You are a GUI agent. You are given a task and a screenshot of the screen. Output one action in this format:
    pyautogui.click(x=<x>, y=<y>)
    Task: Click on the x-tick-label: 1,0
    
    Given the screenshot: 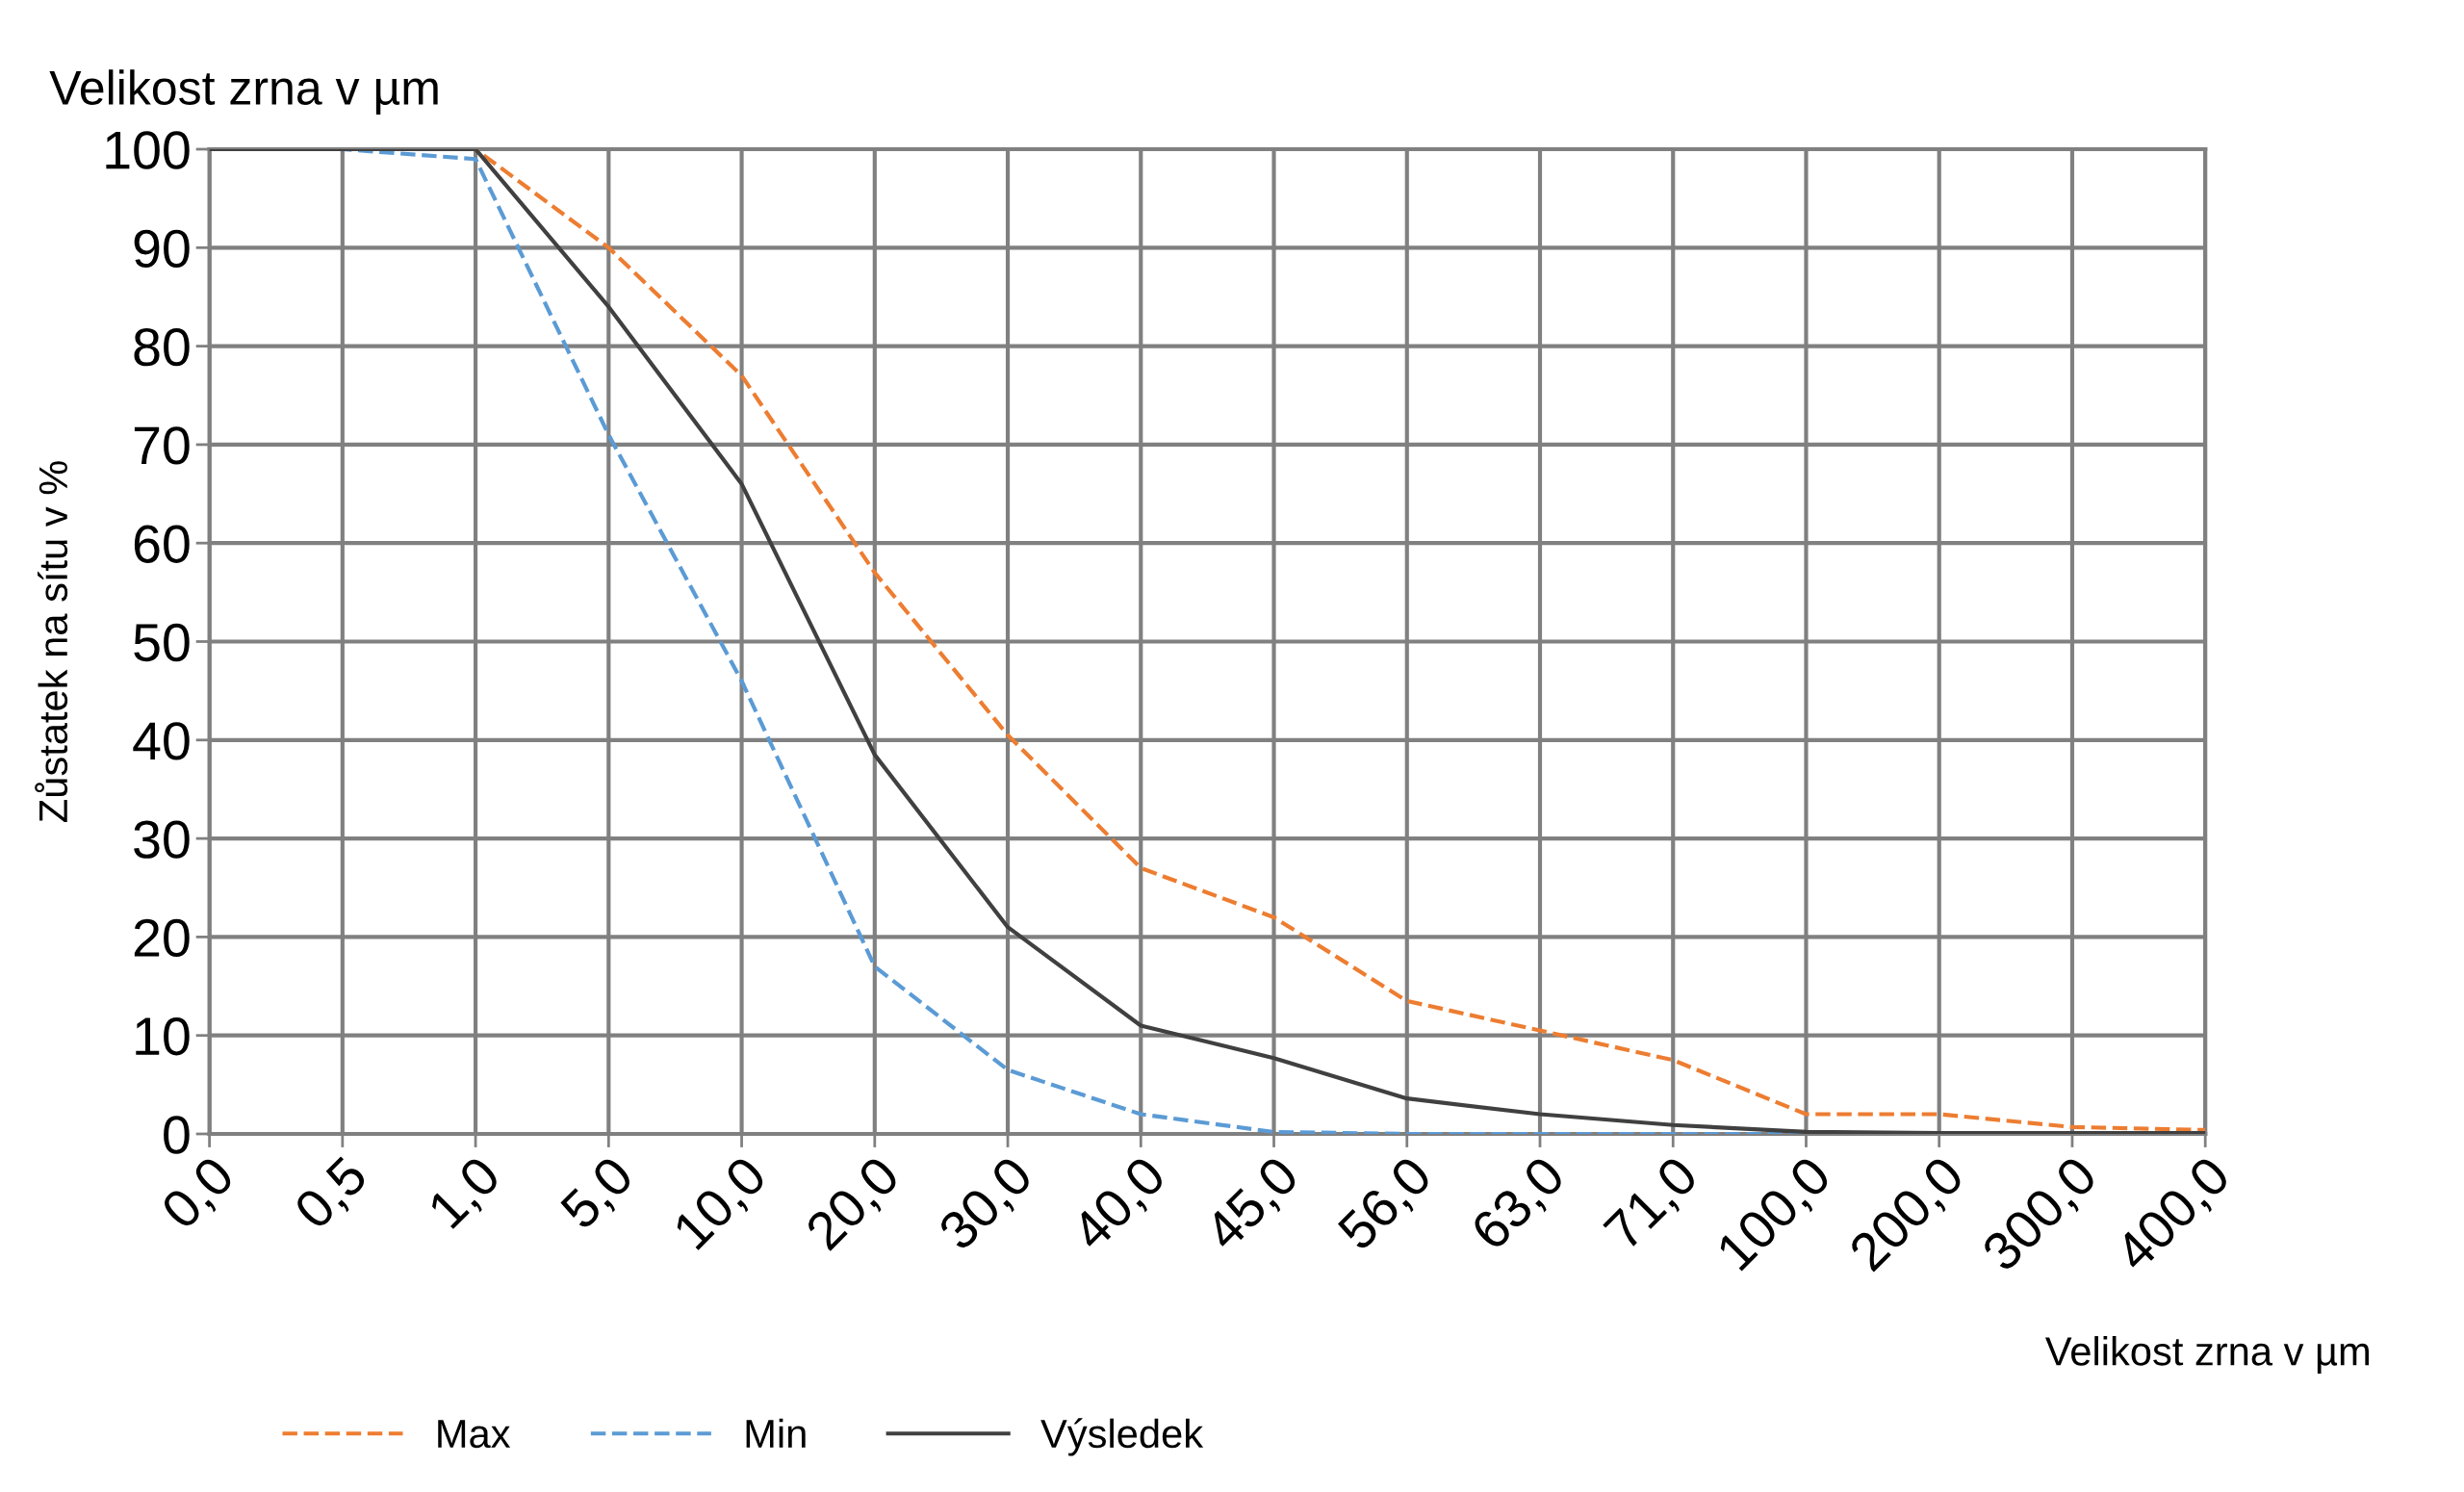 What is the action you would take?
    pyautogui.click(x=466, y=1194)
    